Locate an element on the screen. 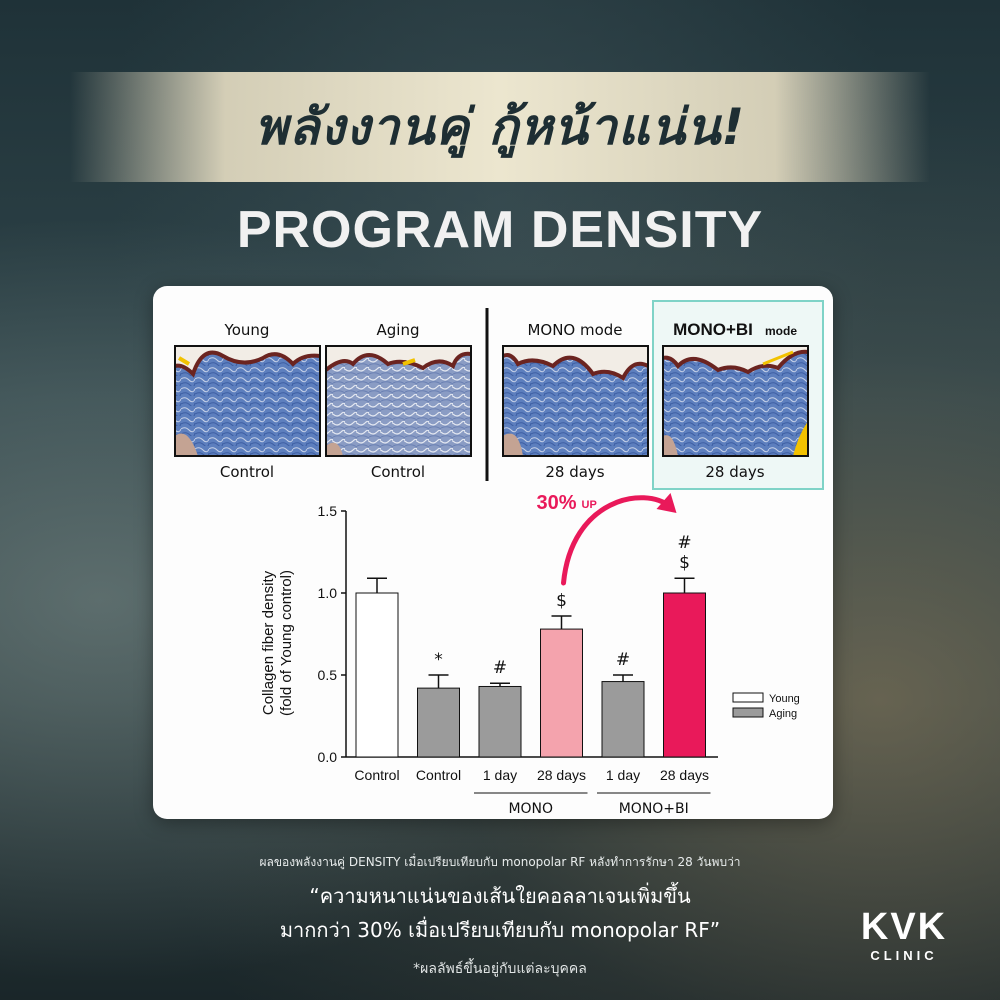  legend-label: Aging is located at coordinates (783, 714).